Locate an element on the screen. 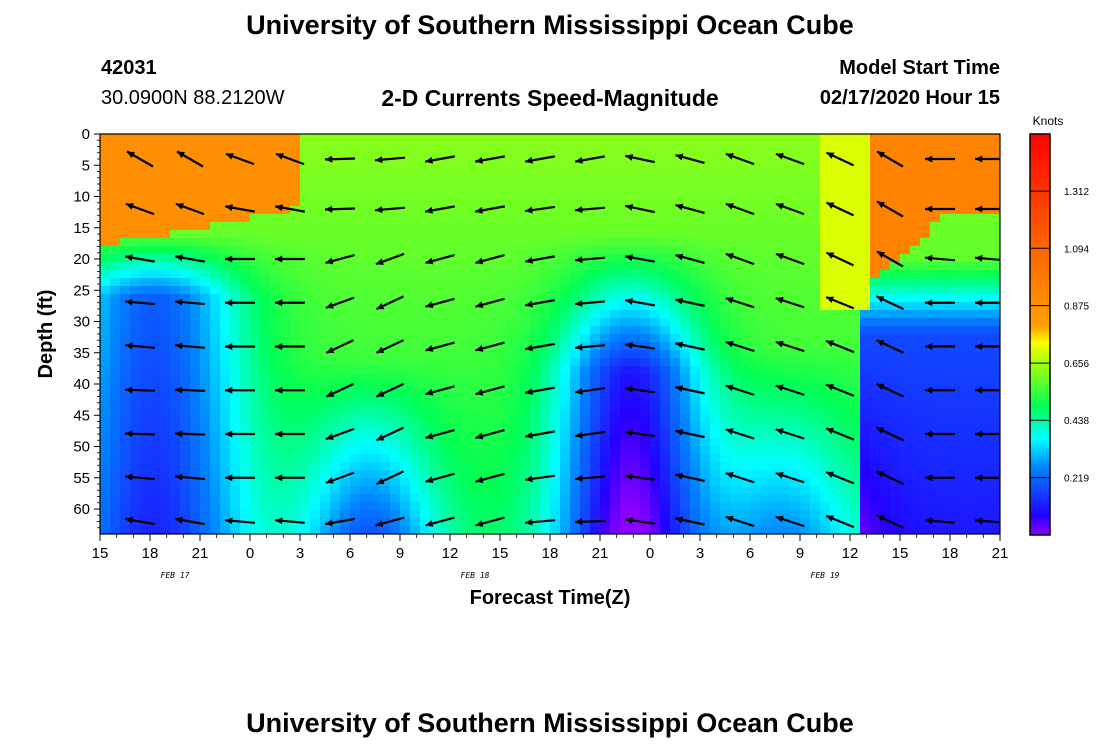  x-tick-label: 6 is located at coordinates (750, 553).